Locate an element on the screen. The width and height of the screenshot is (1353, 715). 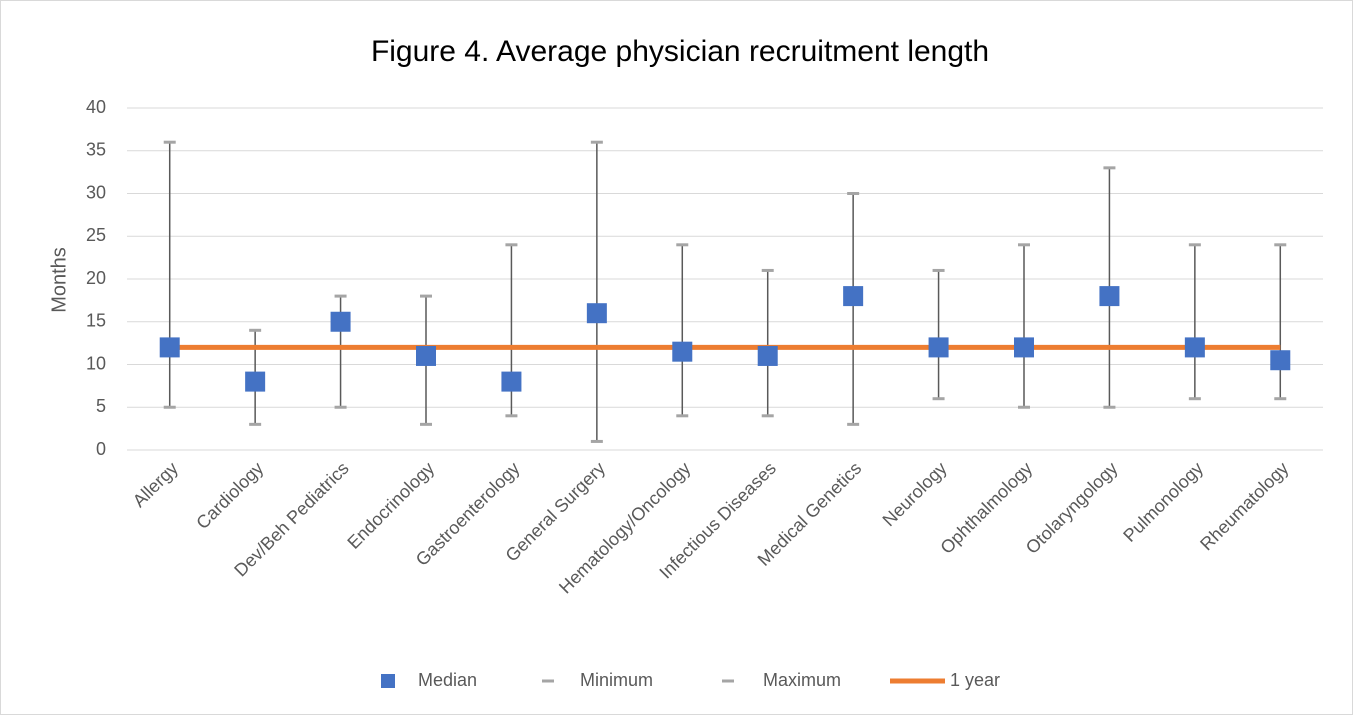
y-tick-label: 40 is located at coordinates (96, 107).